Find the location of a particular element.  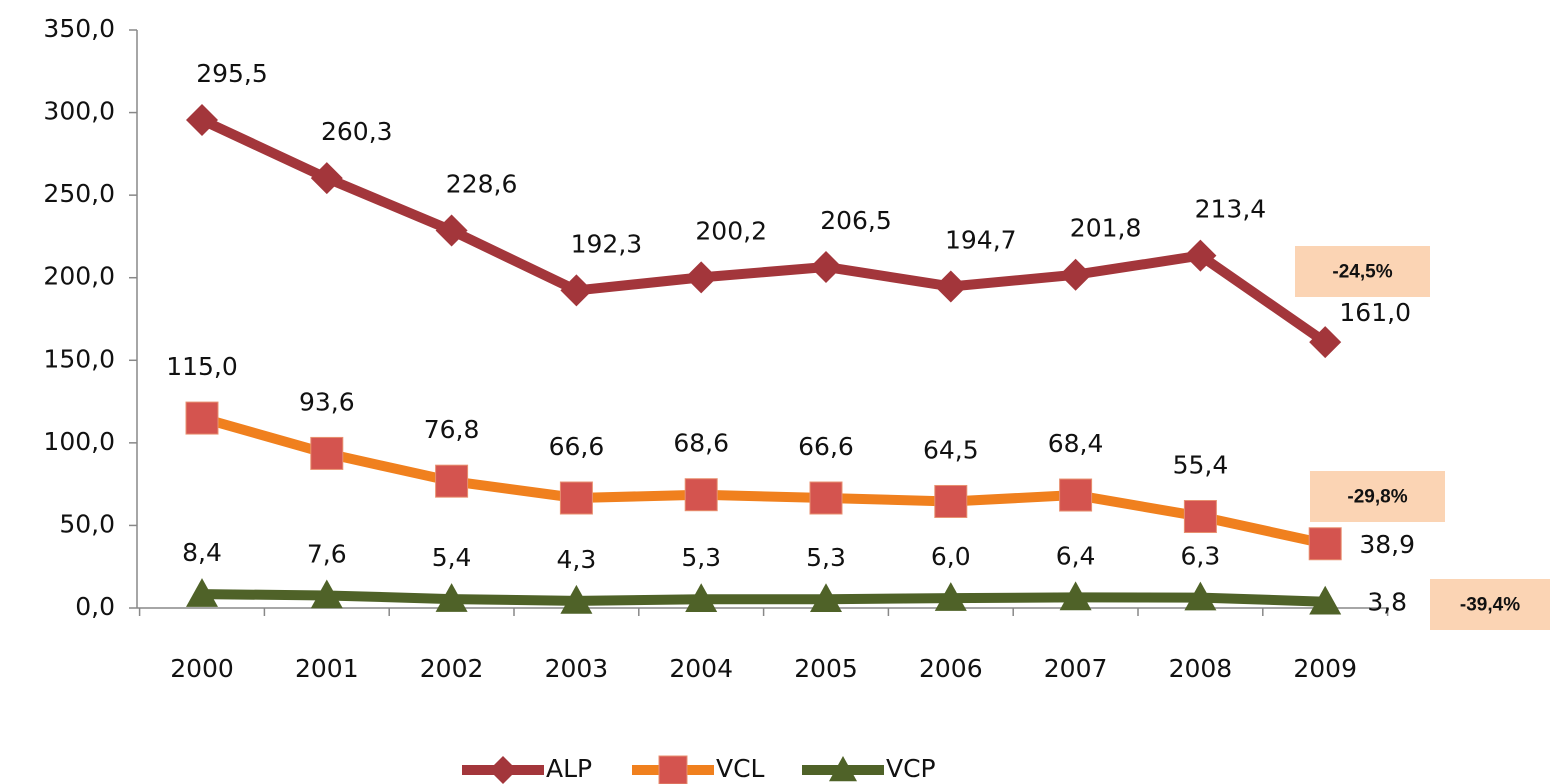

y-tick-label: 0,0 is located at coordinates (95, 606).